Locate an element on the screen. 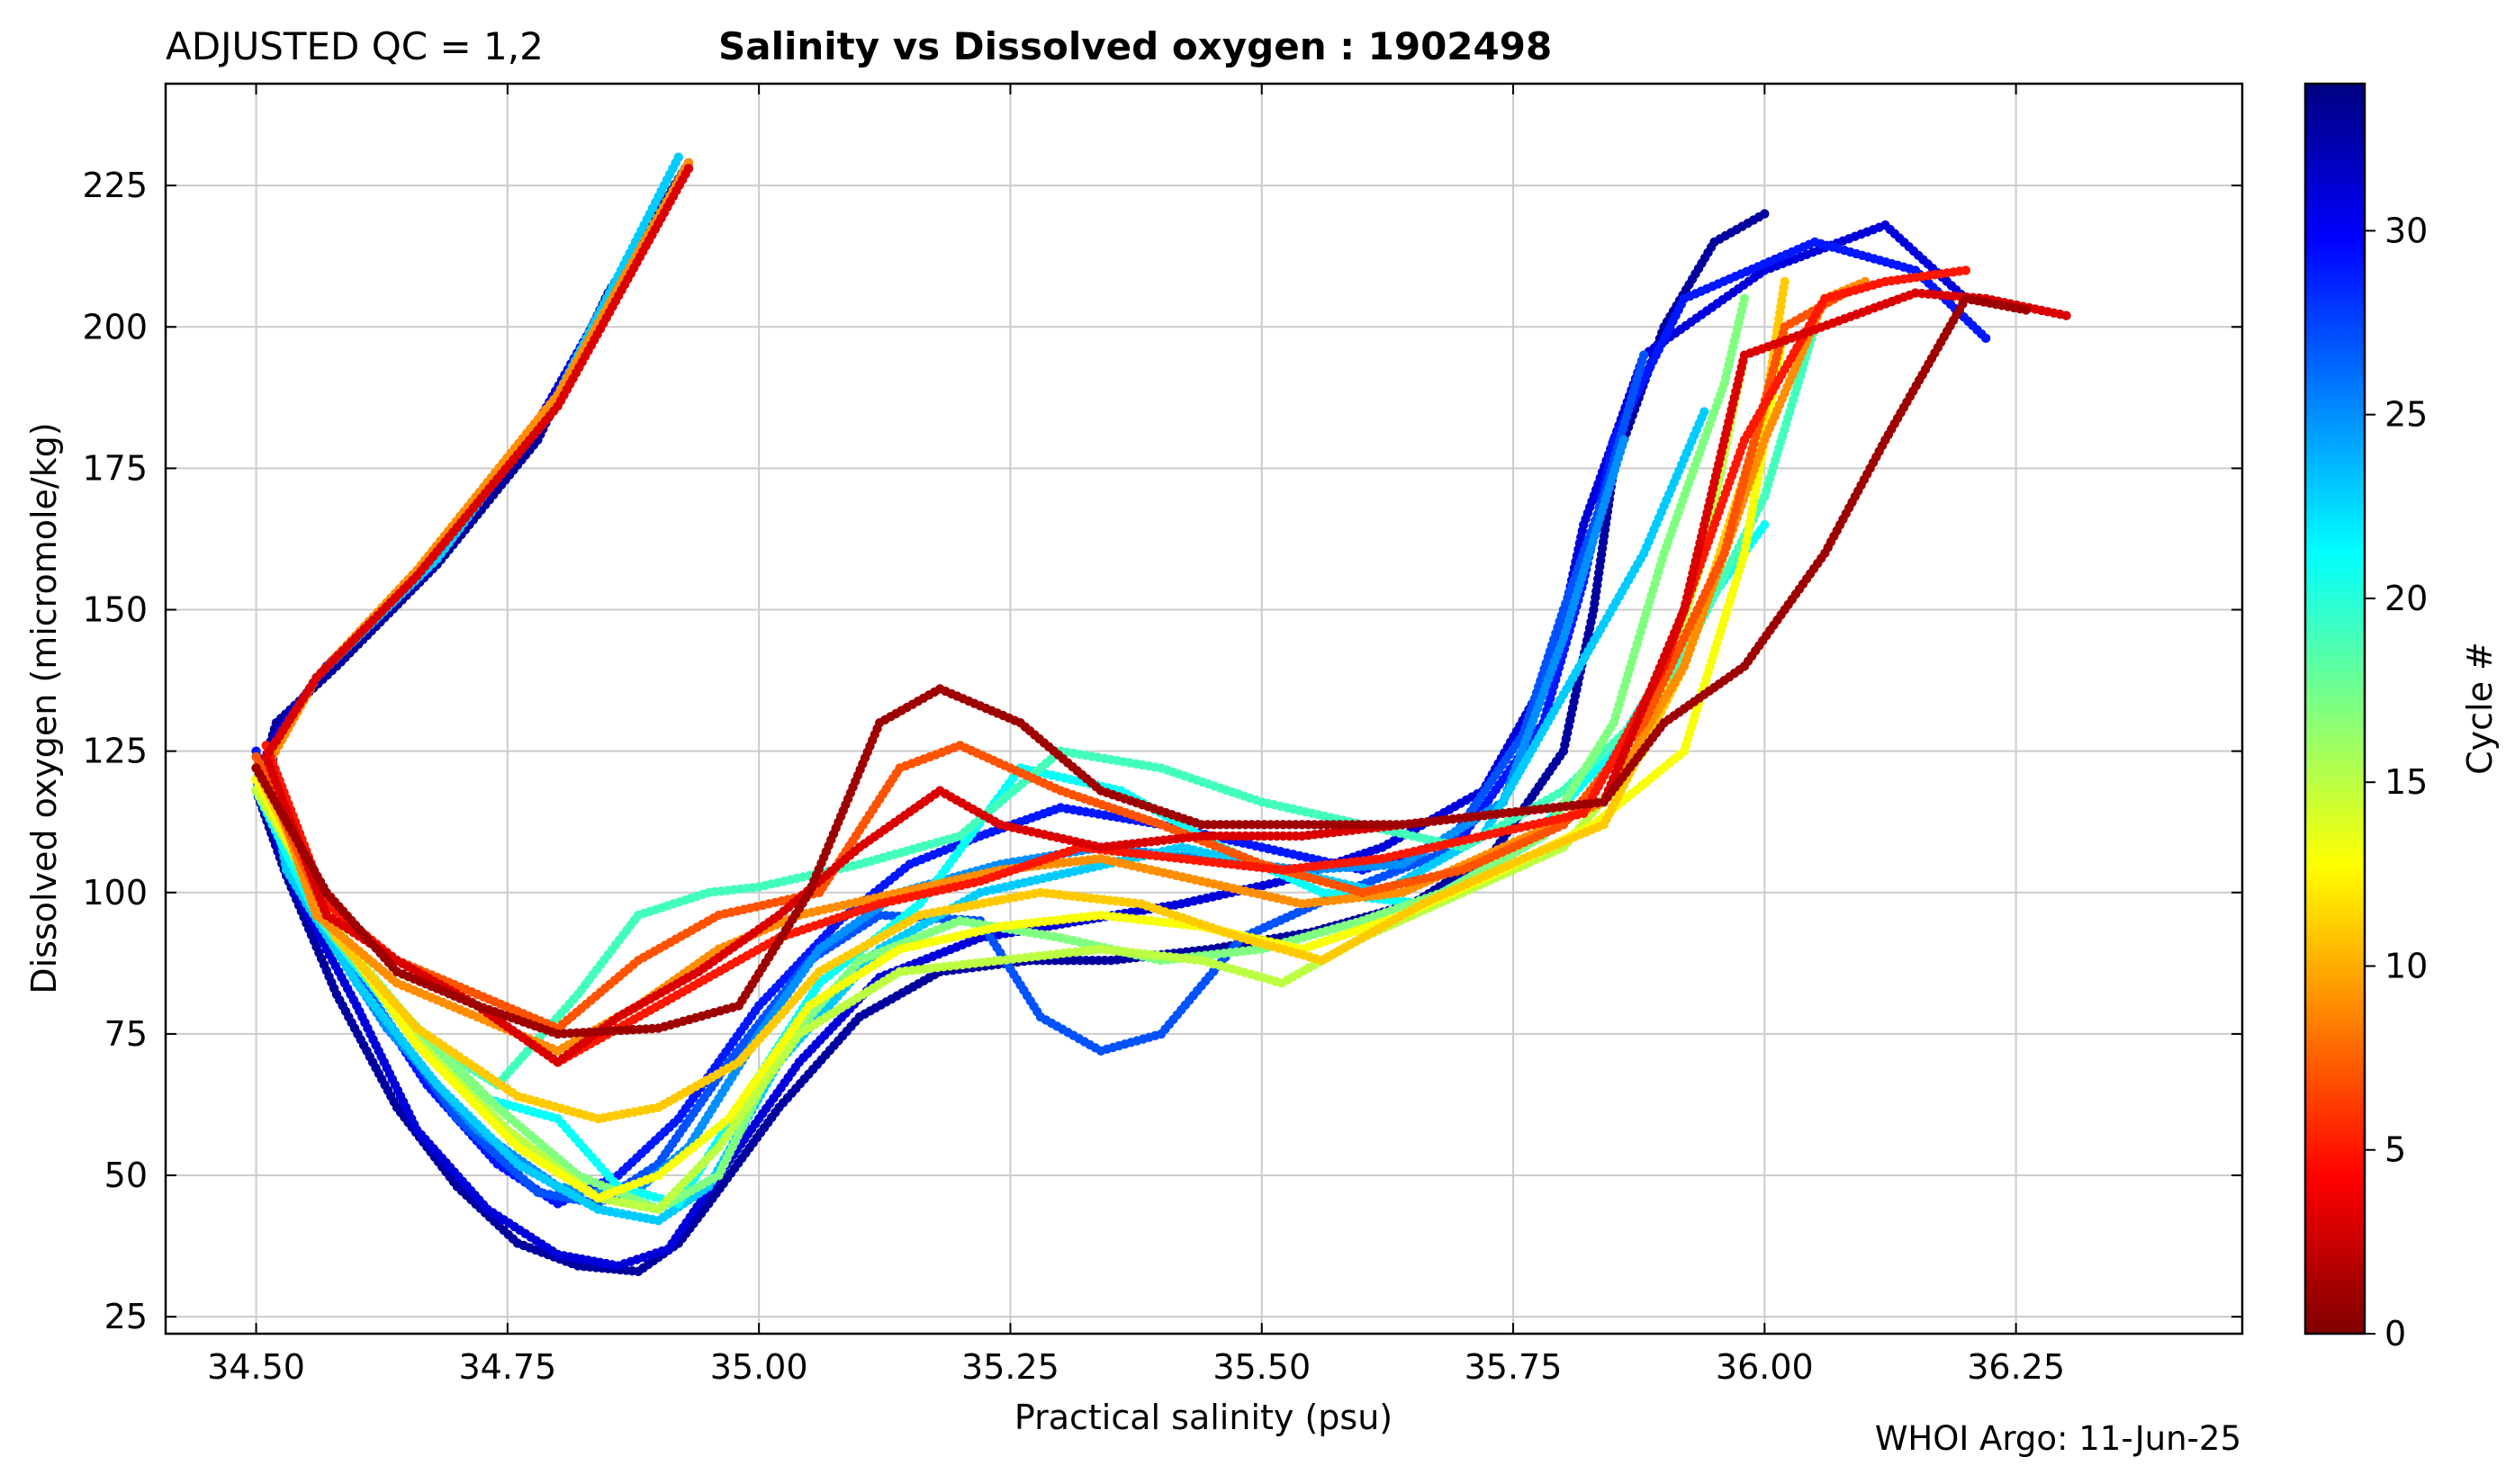 The image size is (2515, 1484). qc-label: ADJUSTED QC = 1,2 is located at coordinates (355, 46).